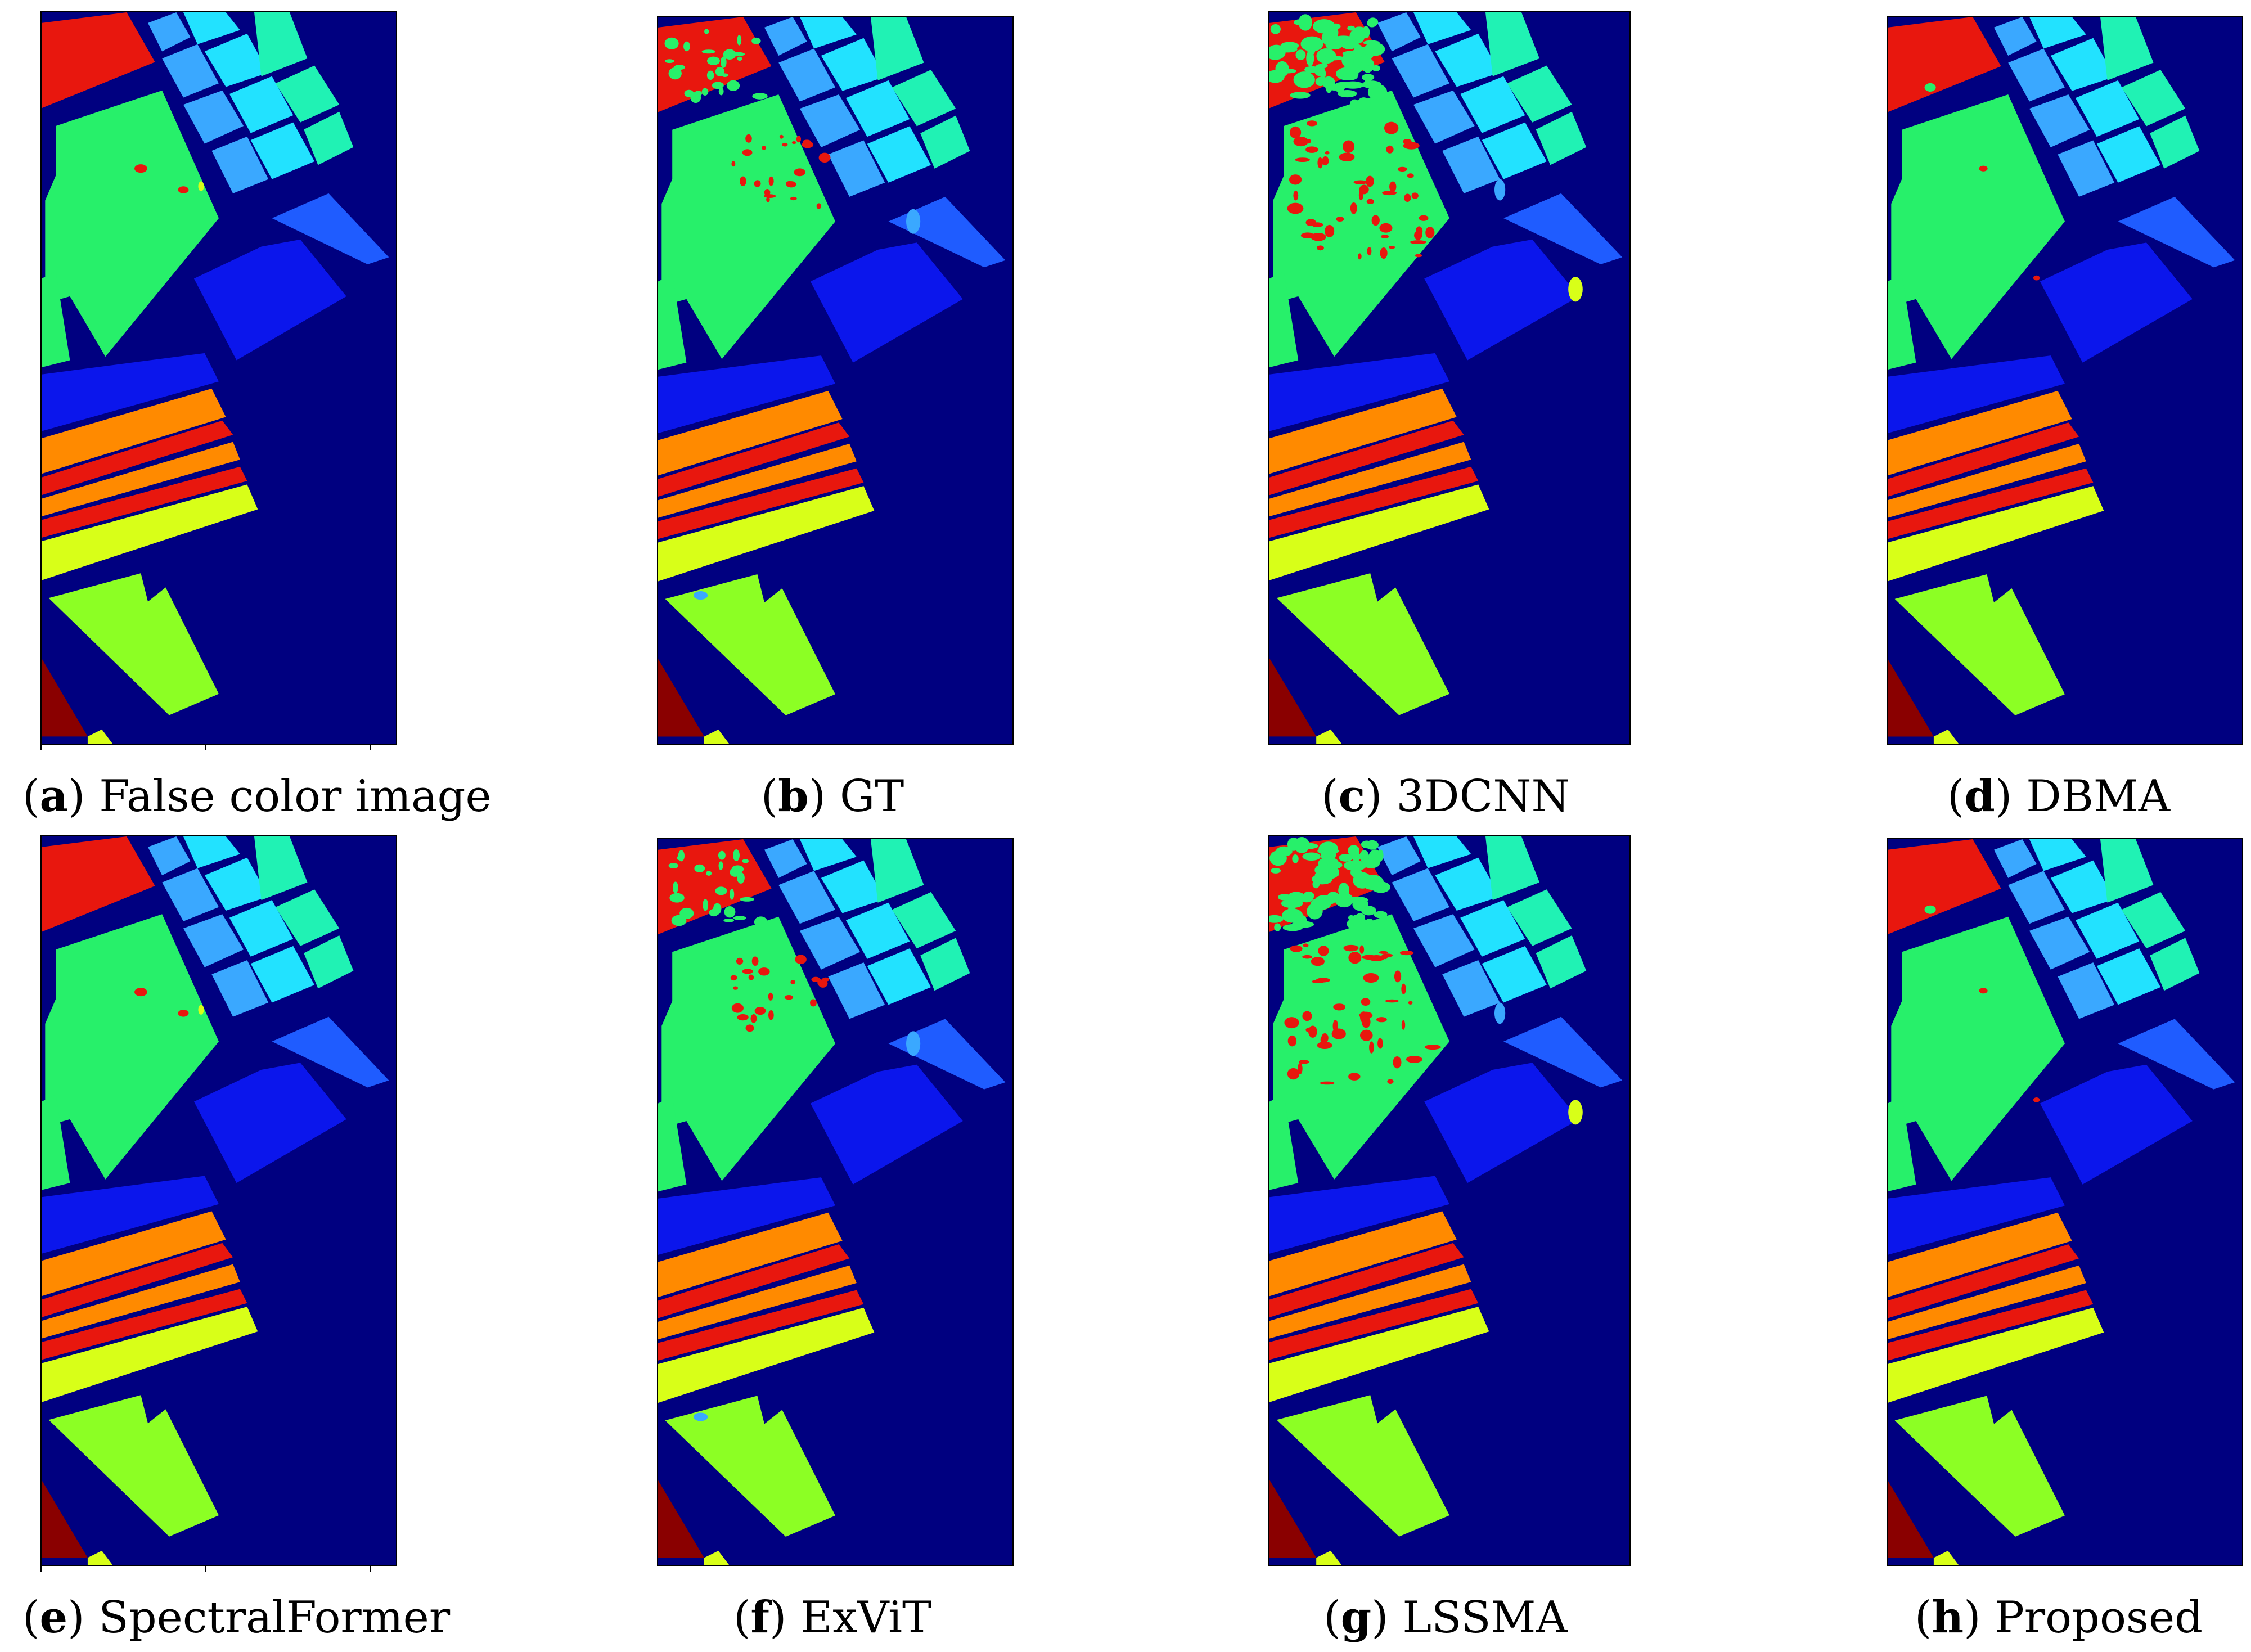 This screenshot has width=2251, height=1652. What do you see at coordinates (99, 1557) in the screenshot?
I see `corner-yellow` at bounding box center [99, 1557].